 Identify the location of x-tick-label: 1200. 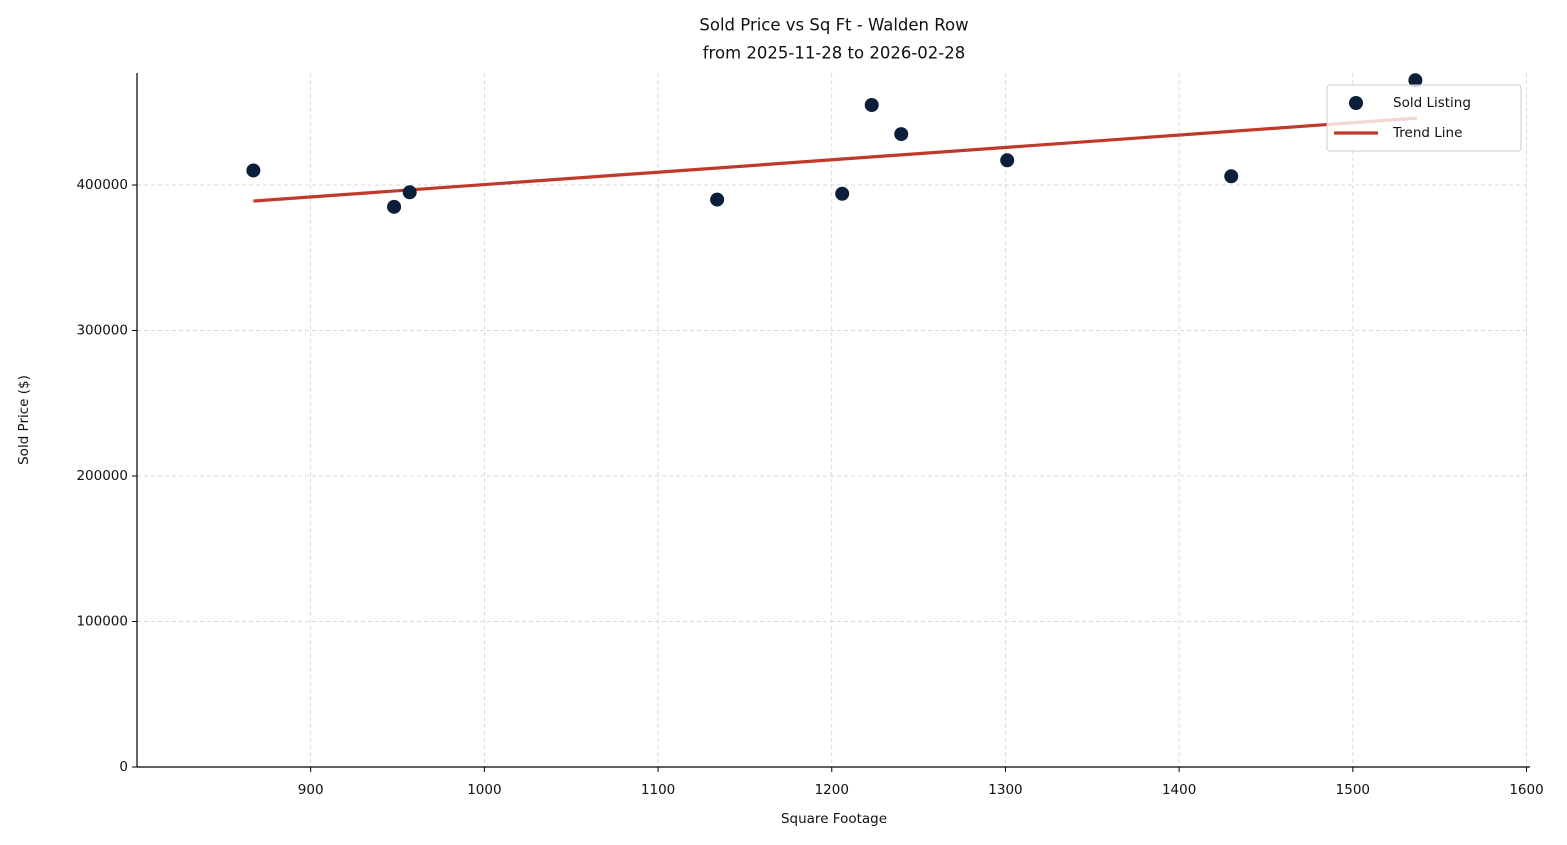
(832, 790).